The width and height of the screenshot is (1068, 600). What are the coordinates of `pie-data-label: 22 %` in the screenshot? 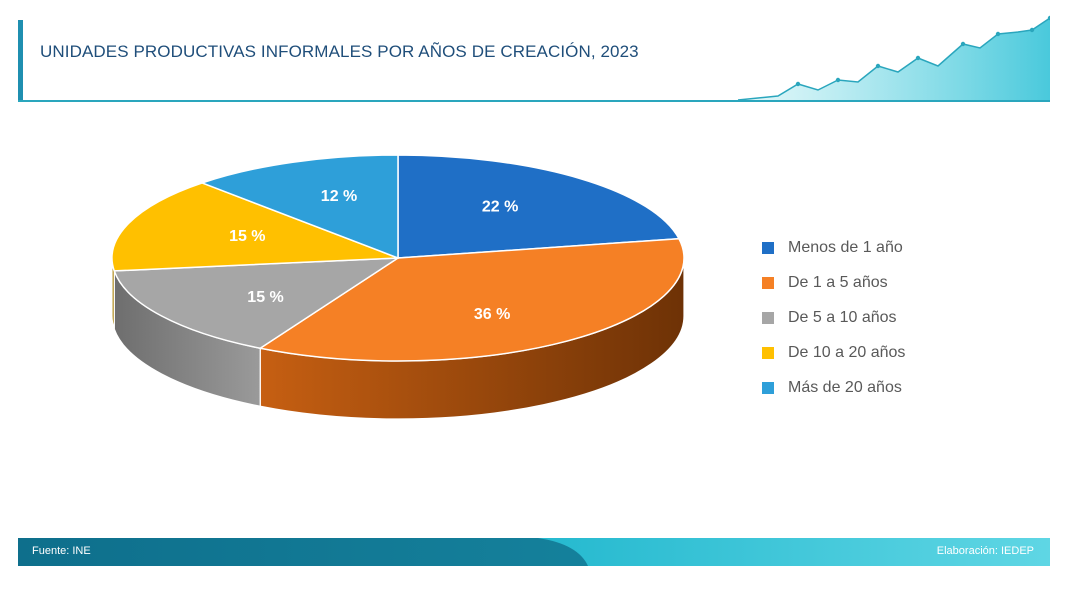 It's located at (500, 207).